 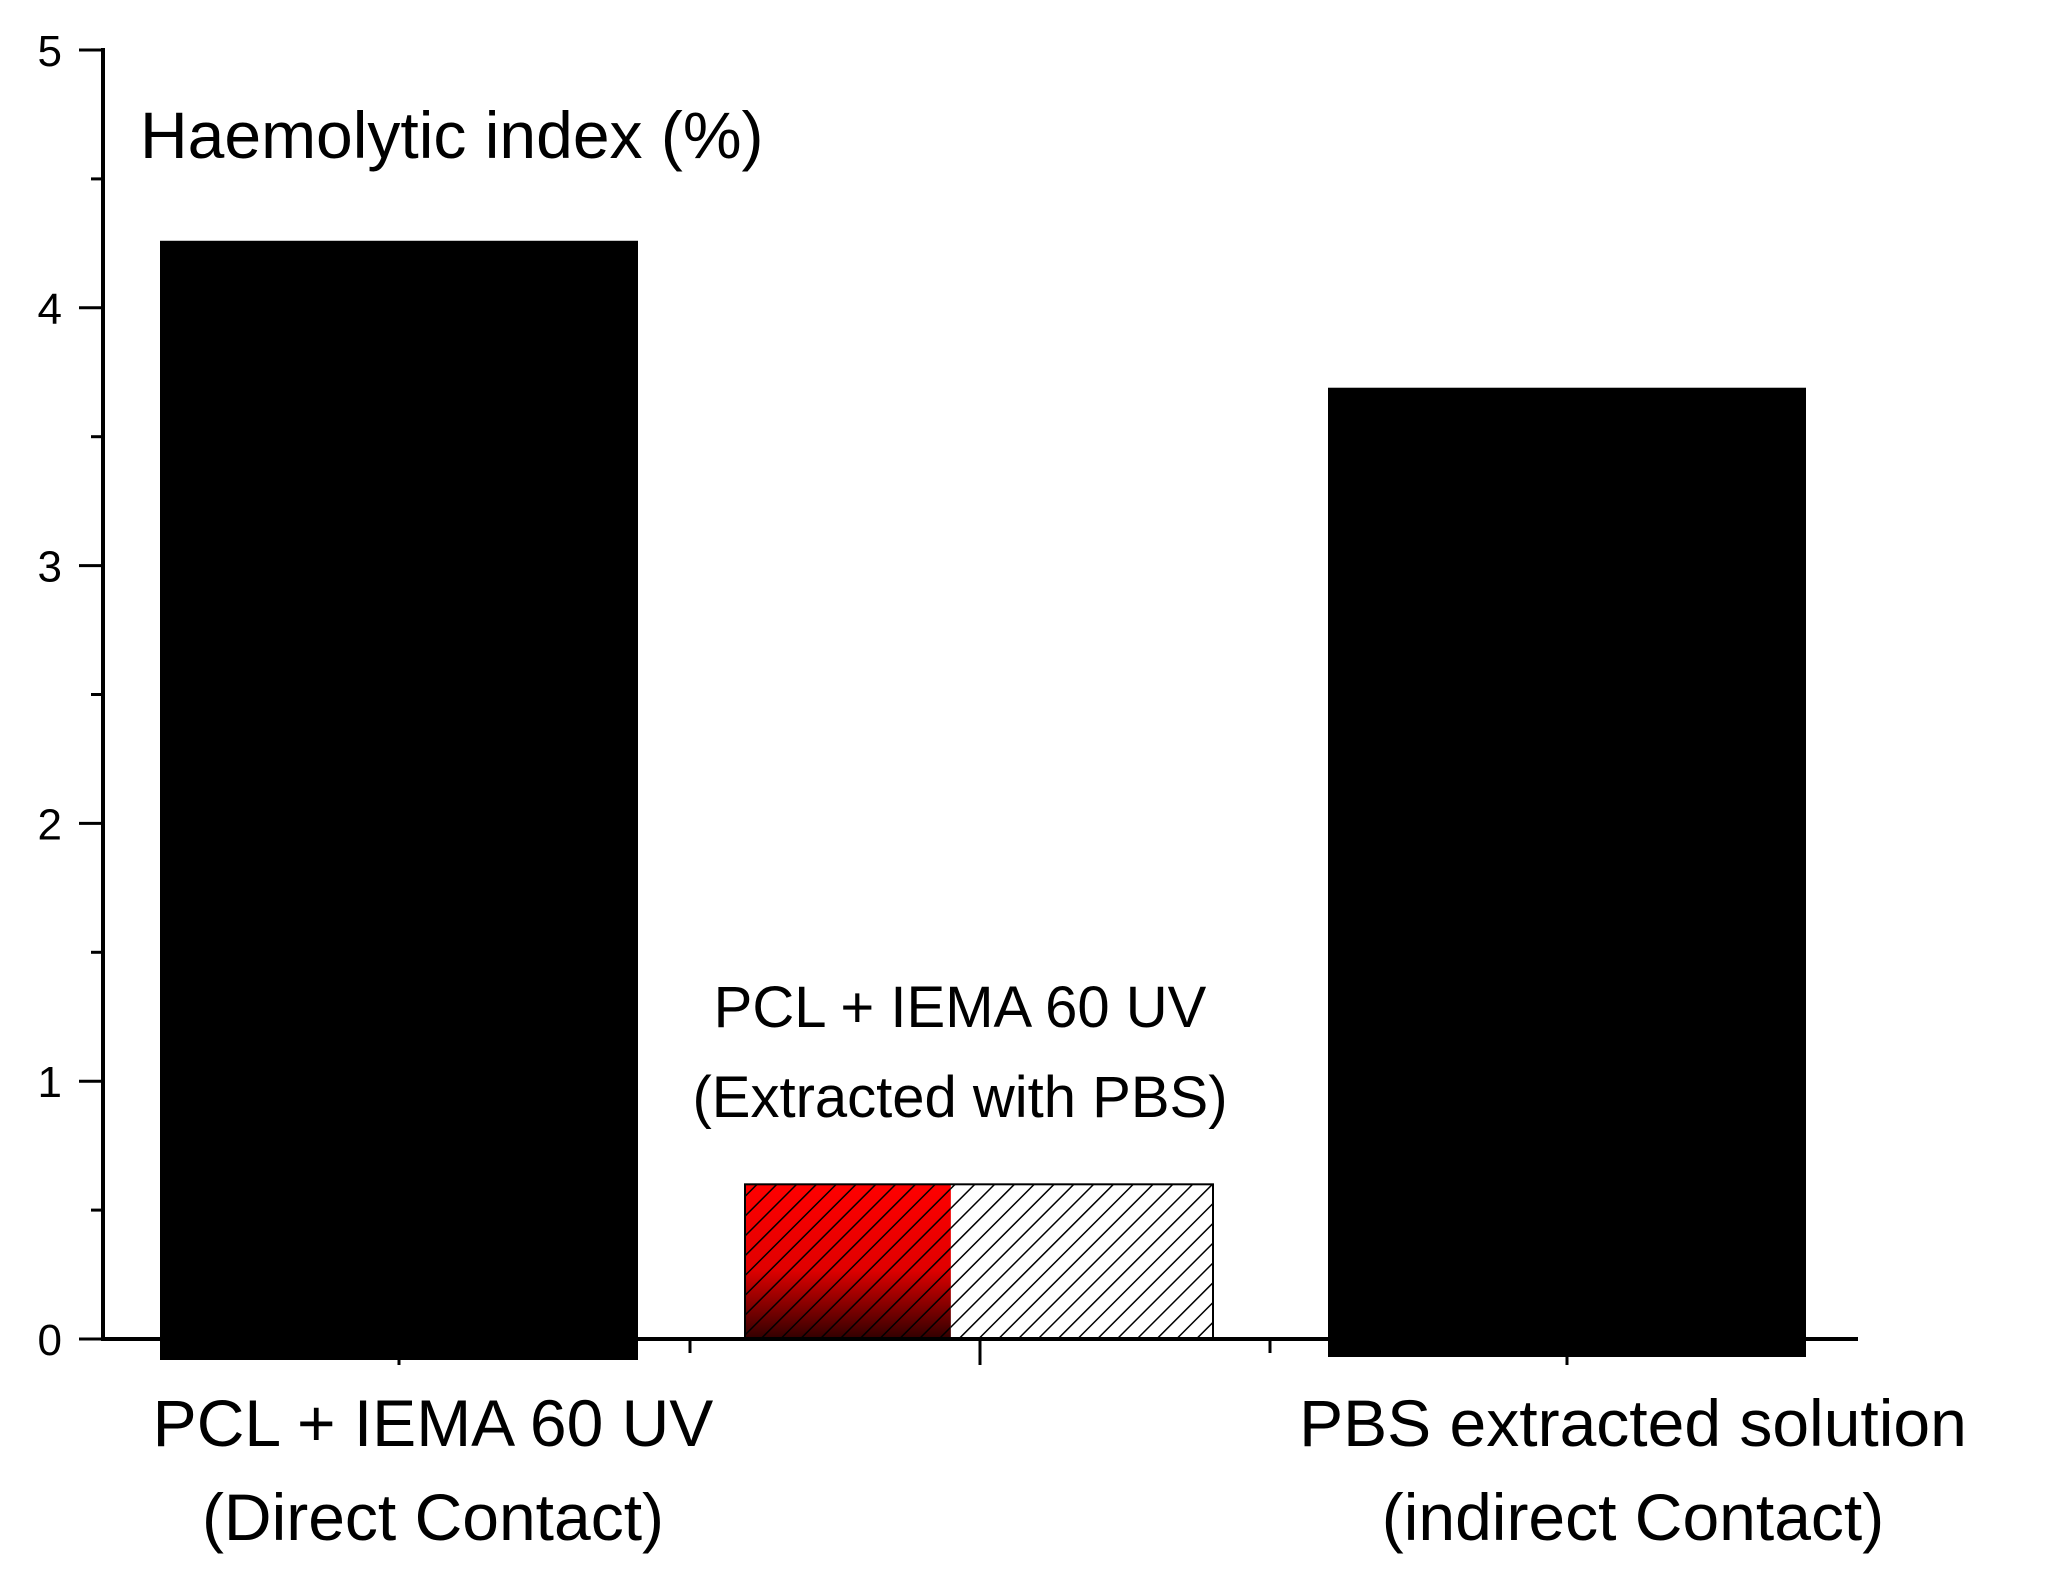 What do you see at coordinates (50, 1082) in the screenshot?
I see `y-tick-label: 1` at bounding box center [50, 1082].